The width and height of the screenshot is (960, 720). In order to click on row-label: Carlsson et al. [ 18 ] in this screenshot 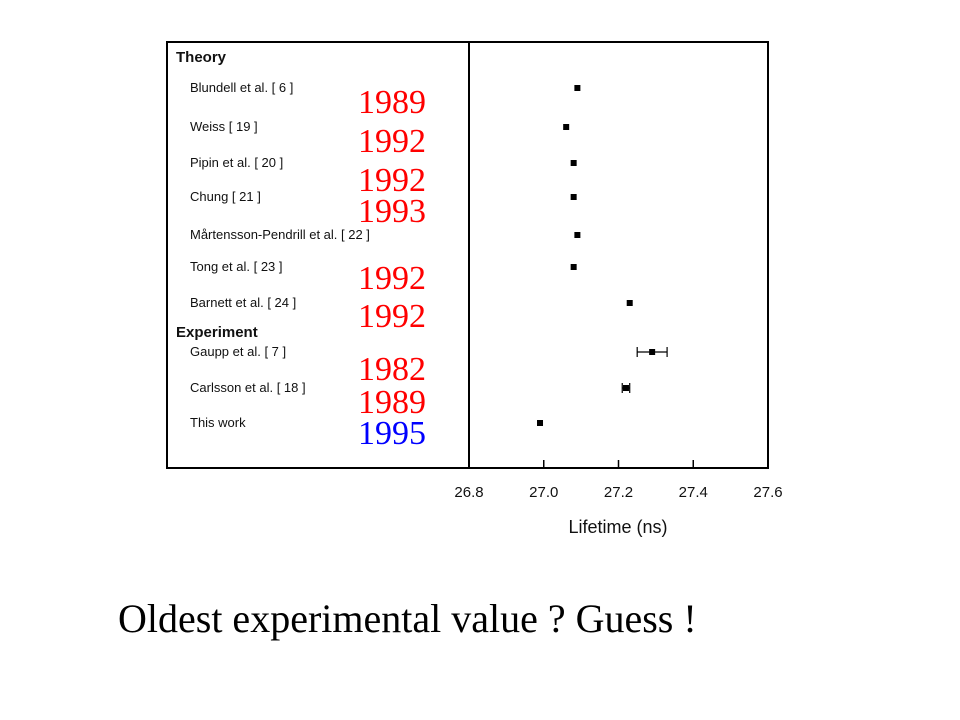, I will do `click(248, 387)`.